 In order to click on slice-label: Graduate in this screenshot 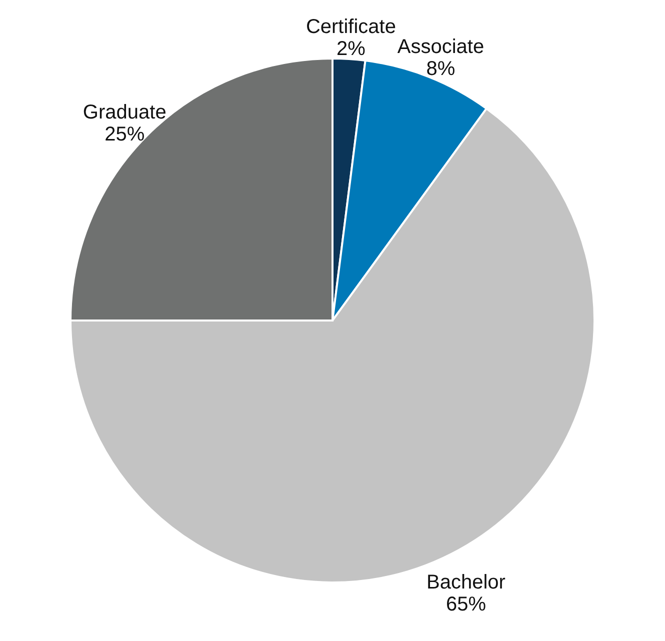, I will do `click(124, 113)`.